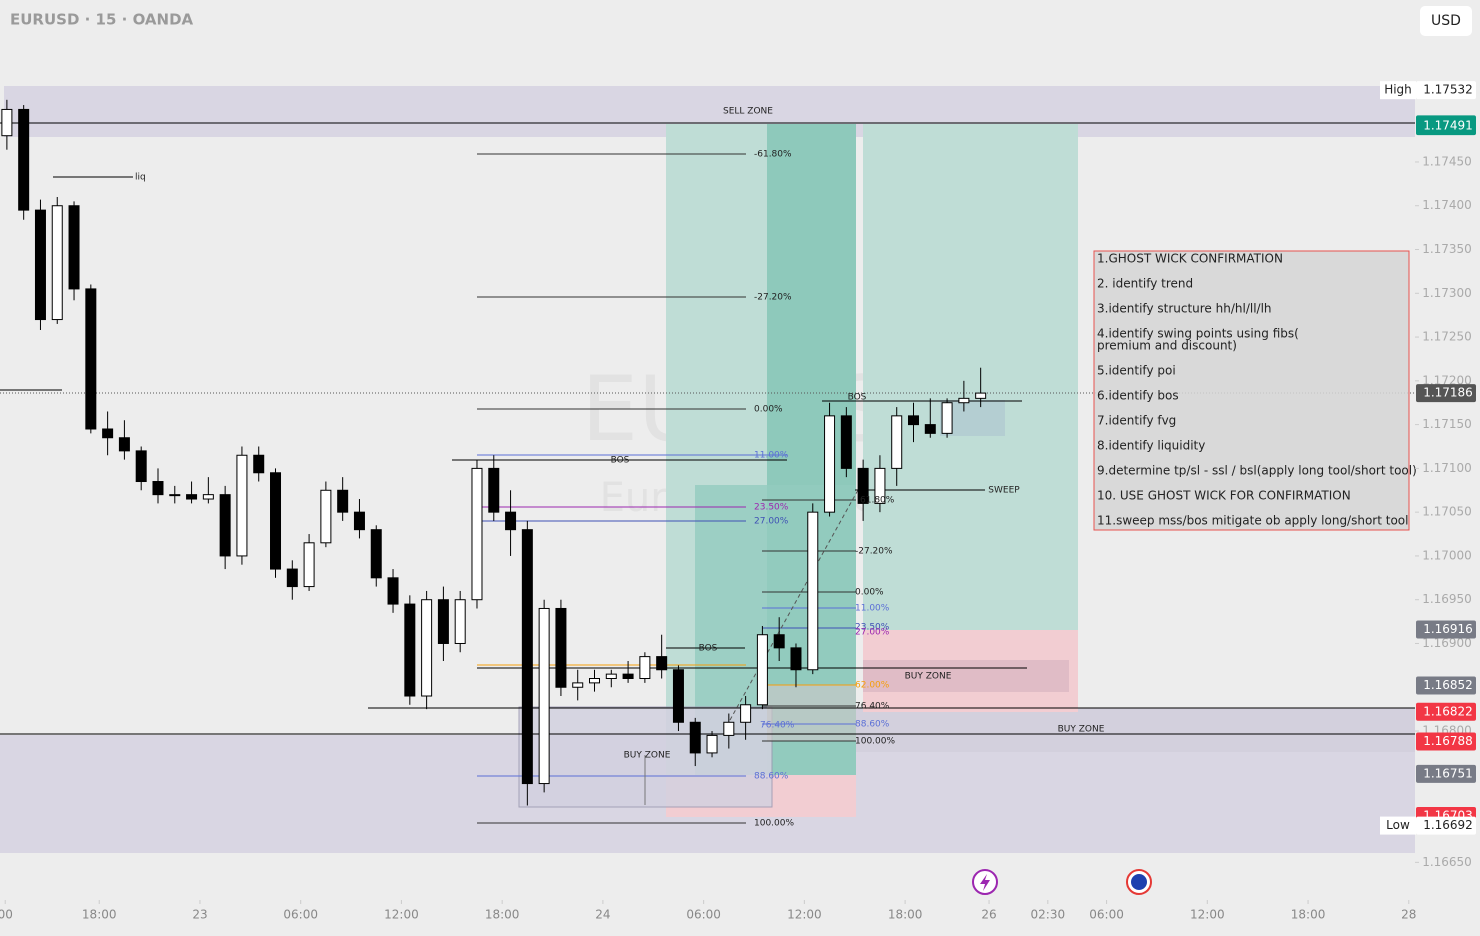  Describe the element at coordinates (1408, 915) in the screenshot. I see `x-tick-label: 28` at that location.